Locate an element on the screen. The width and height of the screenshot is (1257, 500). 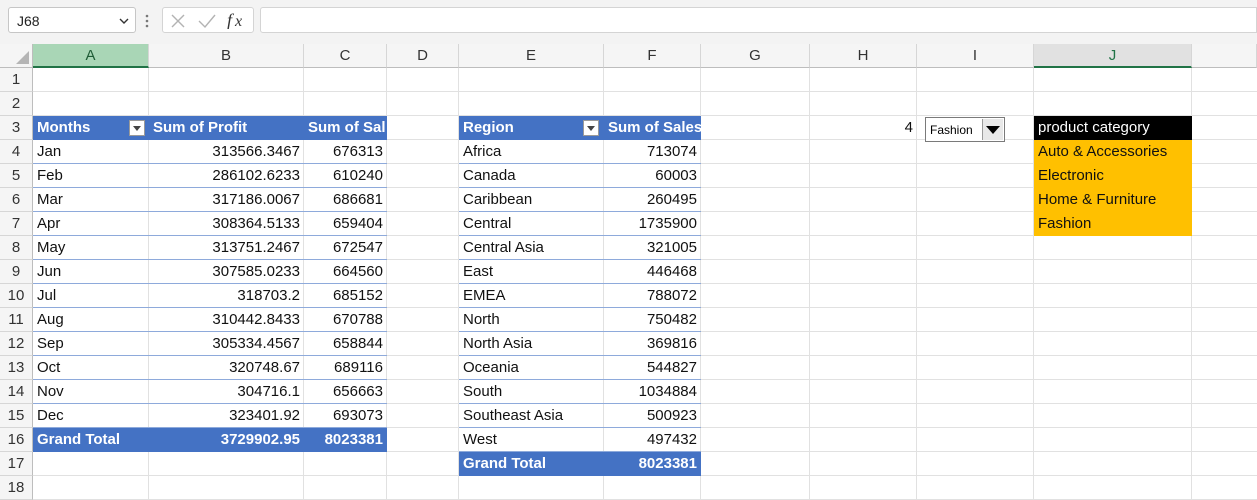
row-header-2: 2 is located at coordinates (16, 104).